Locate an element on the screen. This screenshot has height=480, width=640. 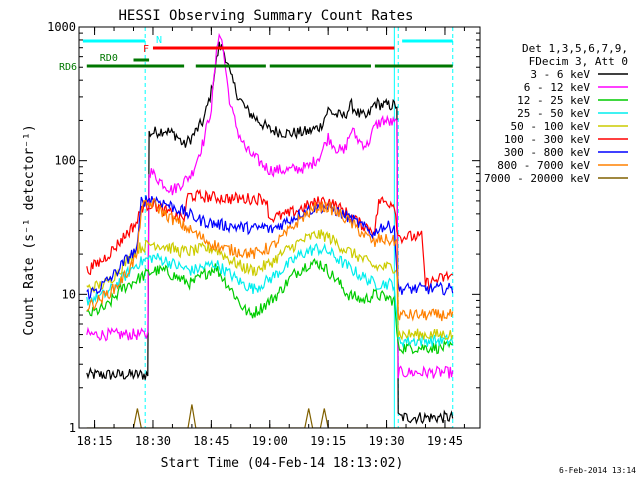
annotation-label: RD0 is located at coordinates (109, 58).